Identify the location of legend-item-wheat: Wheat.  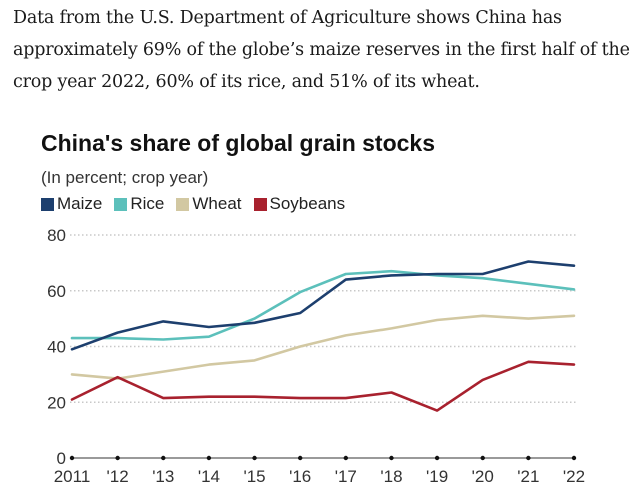
(209, 204).